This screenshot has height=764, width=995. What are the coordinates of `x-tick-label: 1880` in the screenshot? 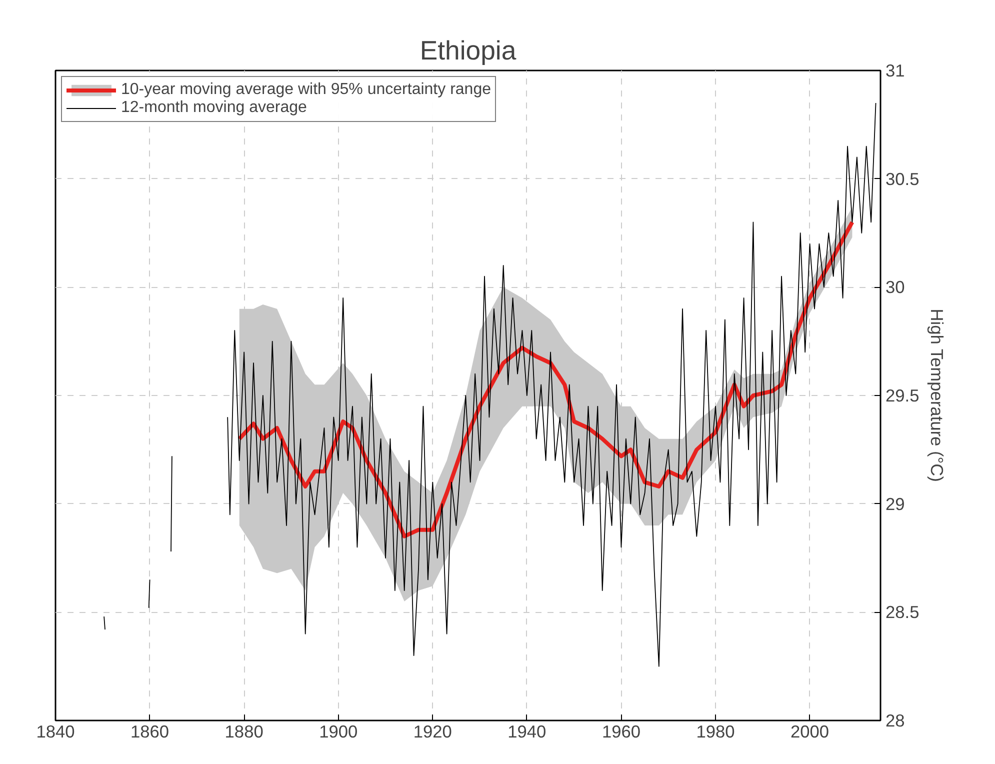 It's located at (244, 732).